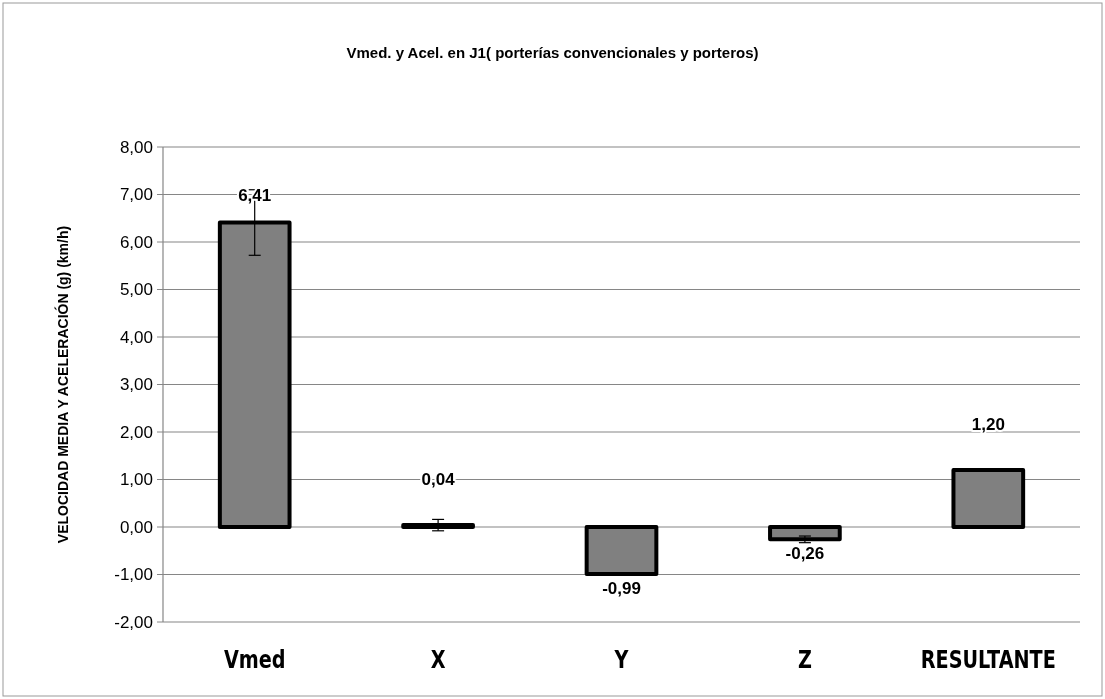  I want to click on y-tick-label: 6,00, so click(136, 242).